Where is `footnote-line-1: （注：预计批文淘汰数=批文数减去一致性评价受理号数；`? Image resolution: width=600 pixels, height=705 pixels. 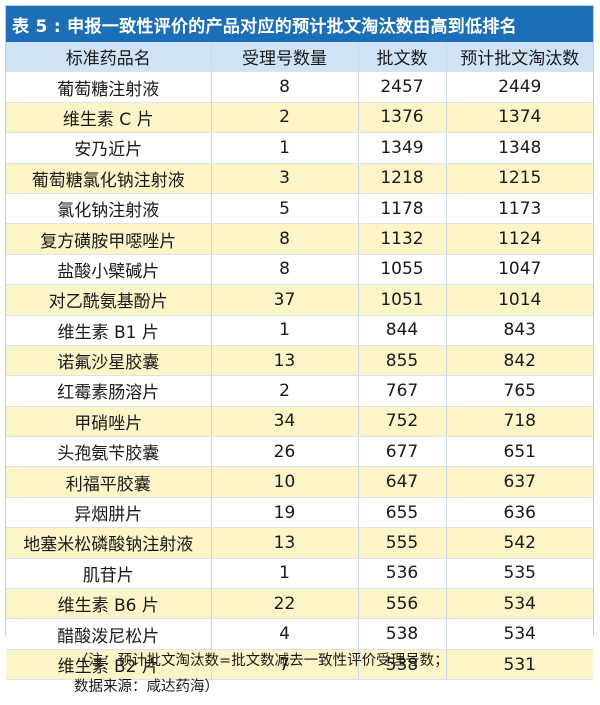
footnote-line-1: （注：预计批文淘汰数=批文数减去一致性评价受理号数； is located at coordinates (261, 661).